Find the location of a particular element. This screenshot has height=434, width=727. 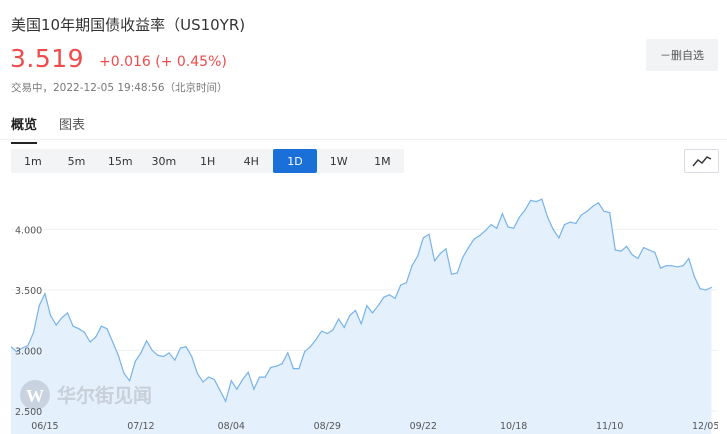

period-15m: 15m is located at coordinates (120, 161).